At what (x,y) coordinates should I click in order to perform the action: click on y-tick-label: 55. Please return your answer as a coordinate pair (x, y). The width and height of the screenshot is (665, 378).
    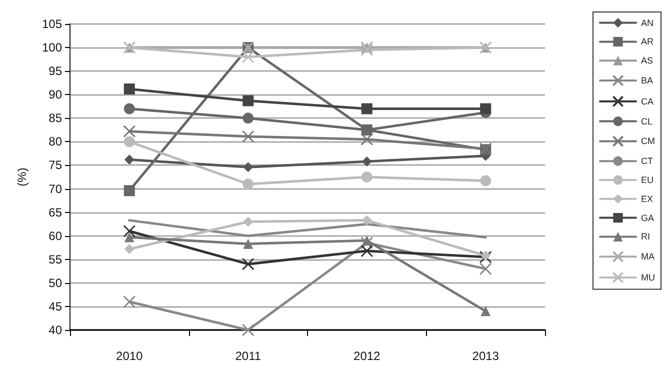
    Looking at the image, I should click on (55, 259).